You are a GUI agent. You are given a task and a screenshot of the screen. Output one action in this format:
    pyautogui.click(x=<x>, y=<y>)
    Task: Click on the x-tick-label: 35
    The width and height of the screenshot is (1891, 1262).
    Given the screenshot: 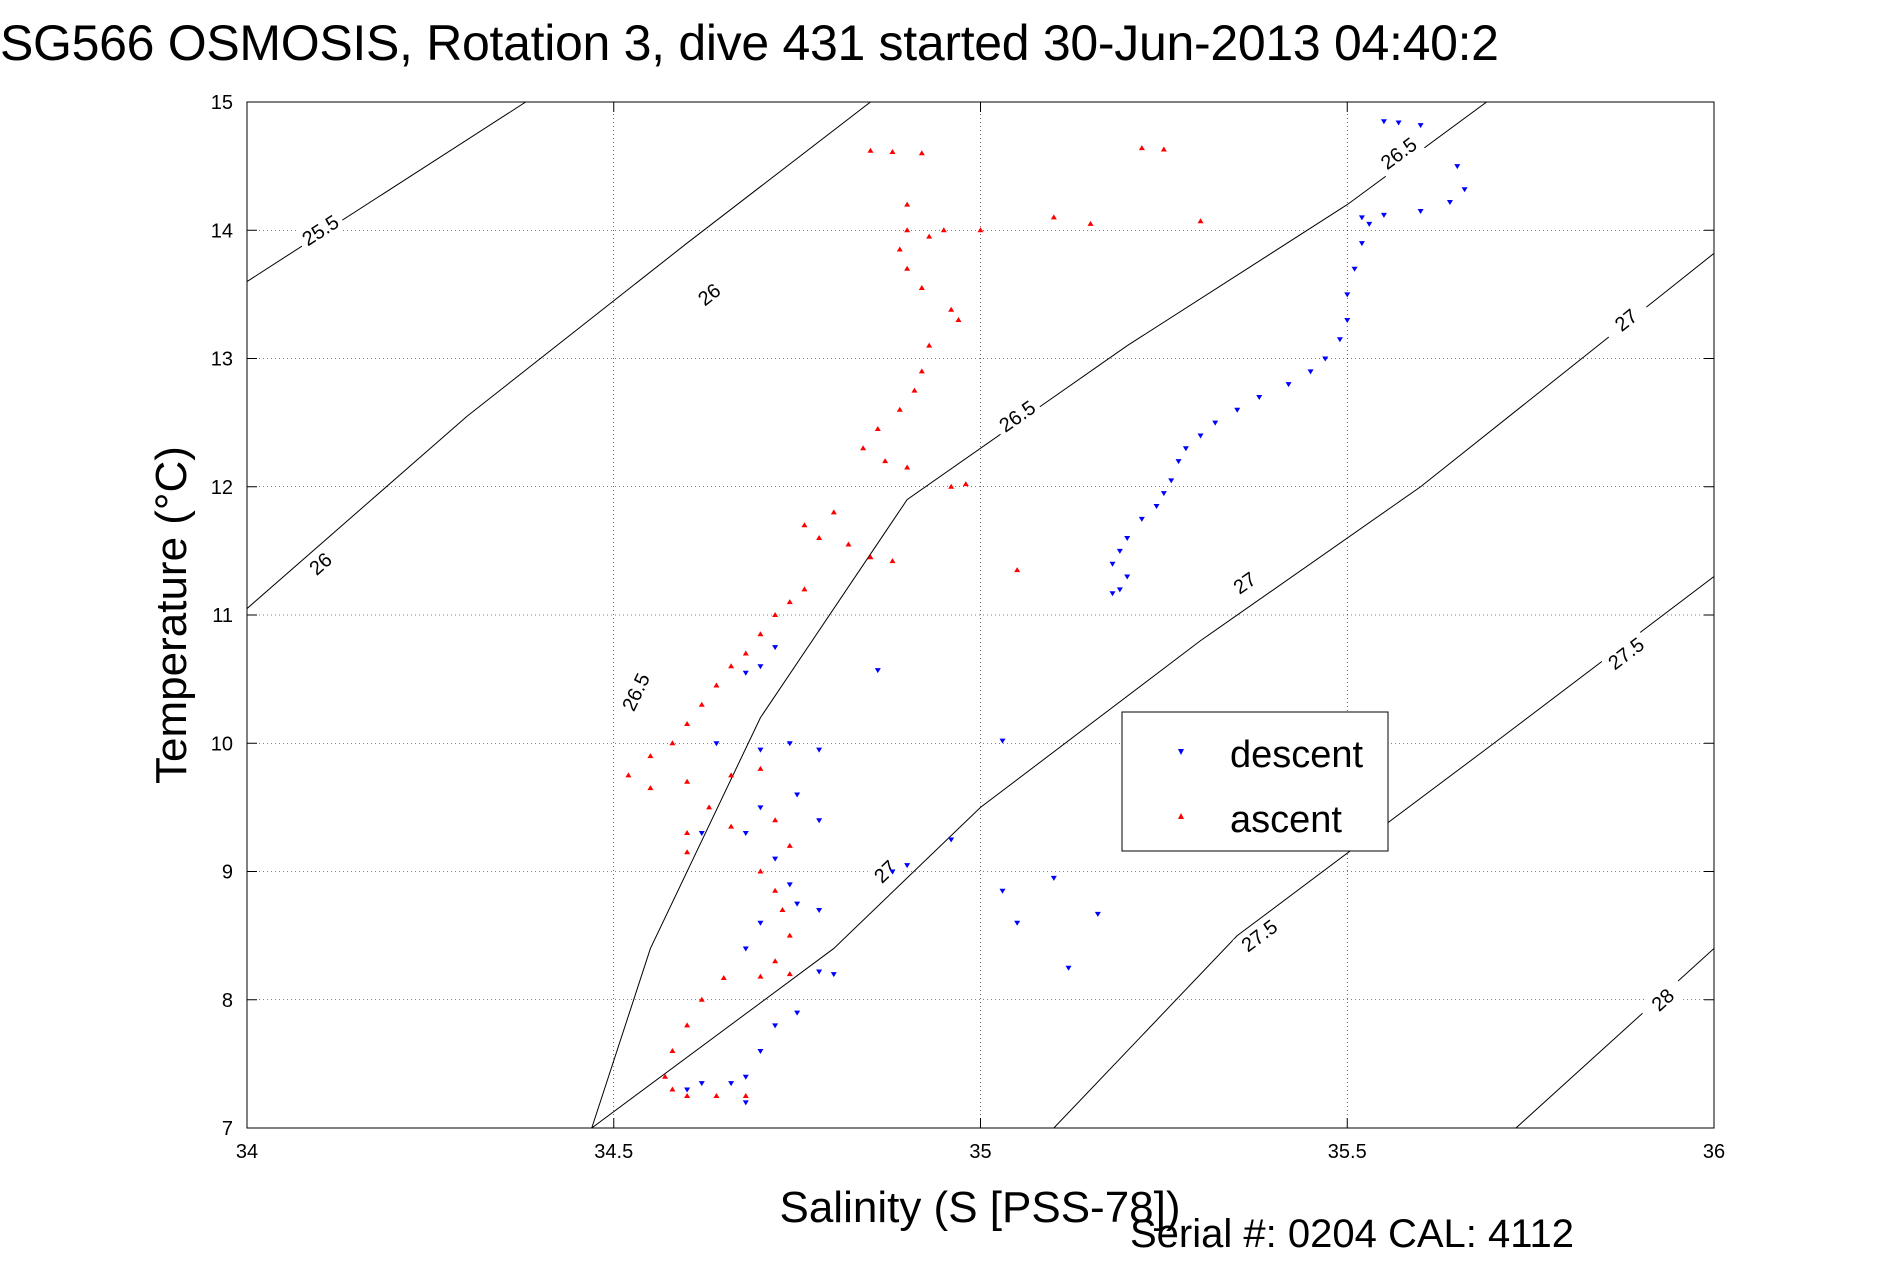 What is the action you would take?
    pyautogui.click(x=980, y=1152)
    